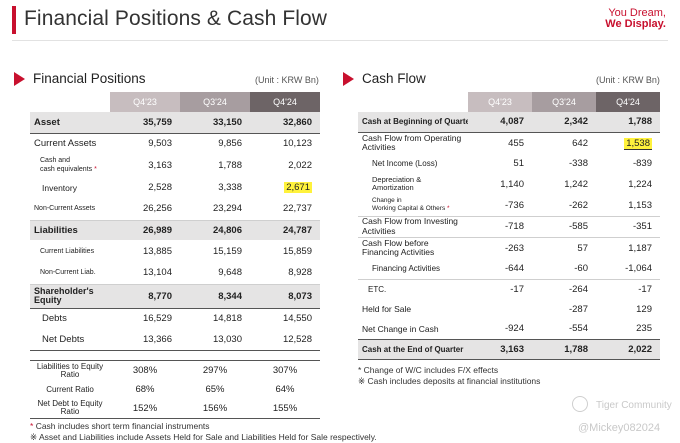 This screenshot has height=443, width=680. Describe the element at coordinates (509, 269) in the screenshot. I see `table-row: Financing Activities -644 -60 -1,064` at that location.